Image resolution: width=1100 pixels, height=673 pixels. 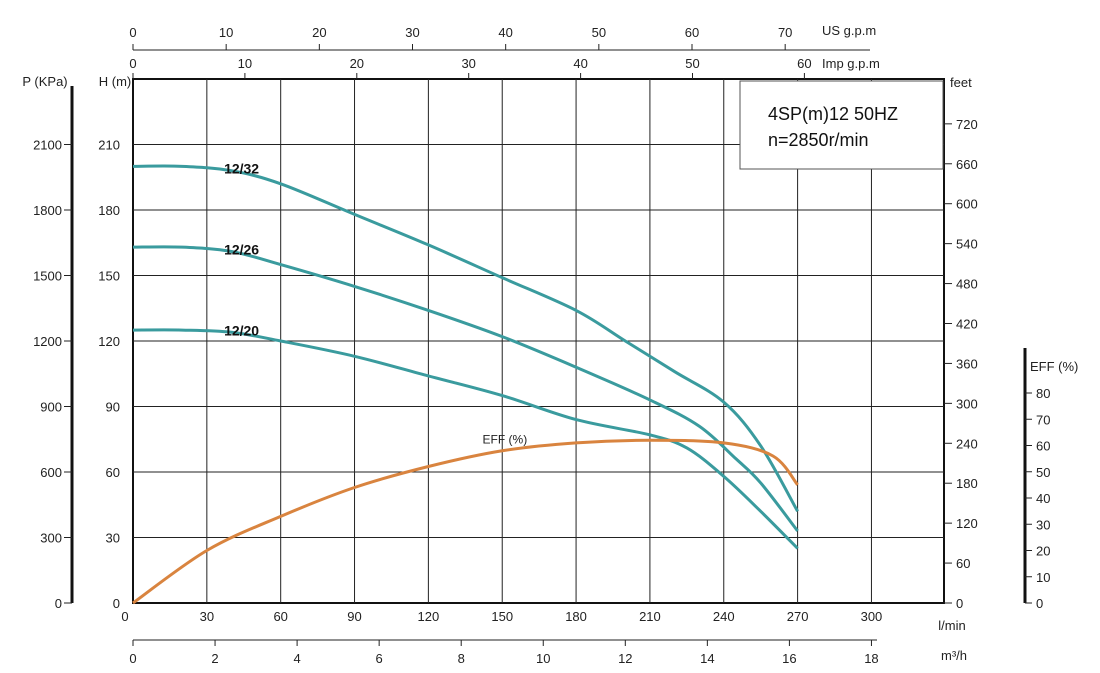 I want to click on us-gpm-tick-label: 0, so click(x=132, y=32).